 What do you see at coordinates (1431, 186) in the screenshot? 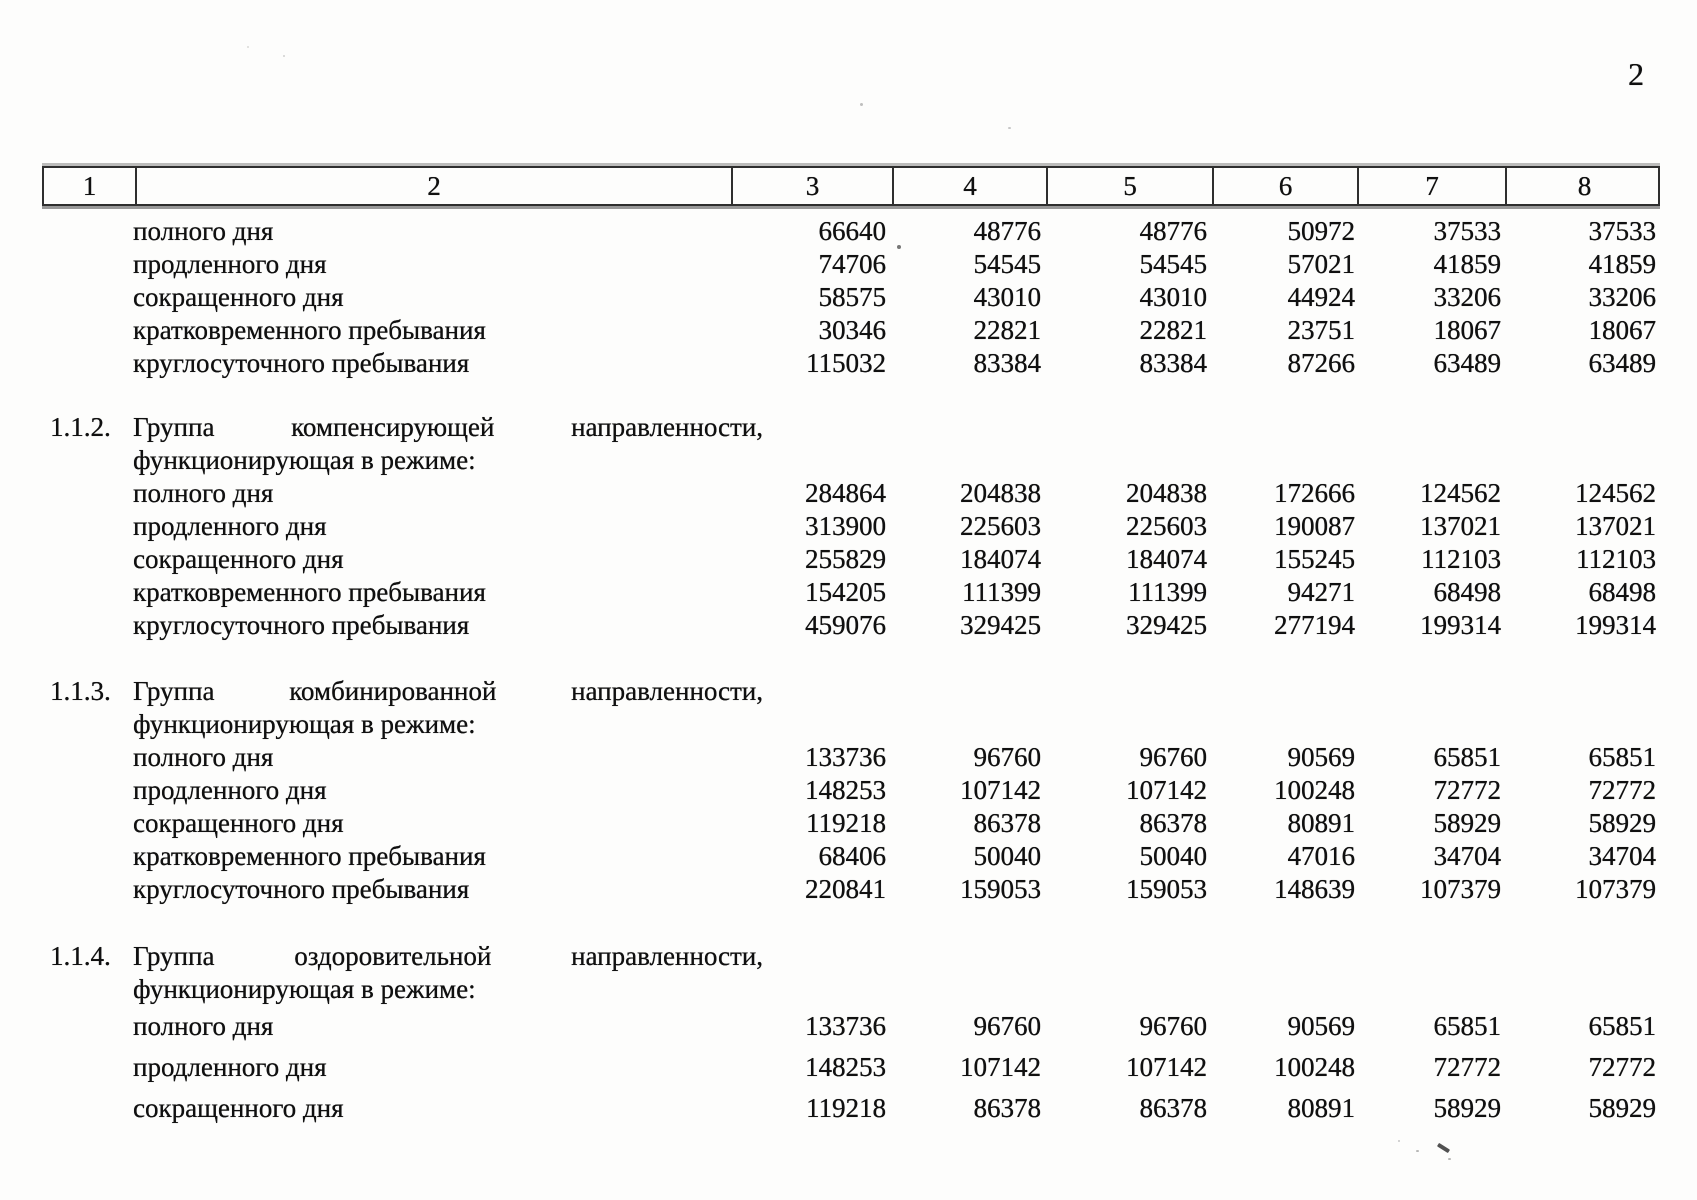
I see `table-header-cell-7: 7` at bounding box center [1431, 186].